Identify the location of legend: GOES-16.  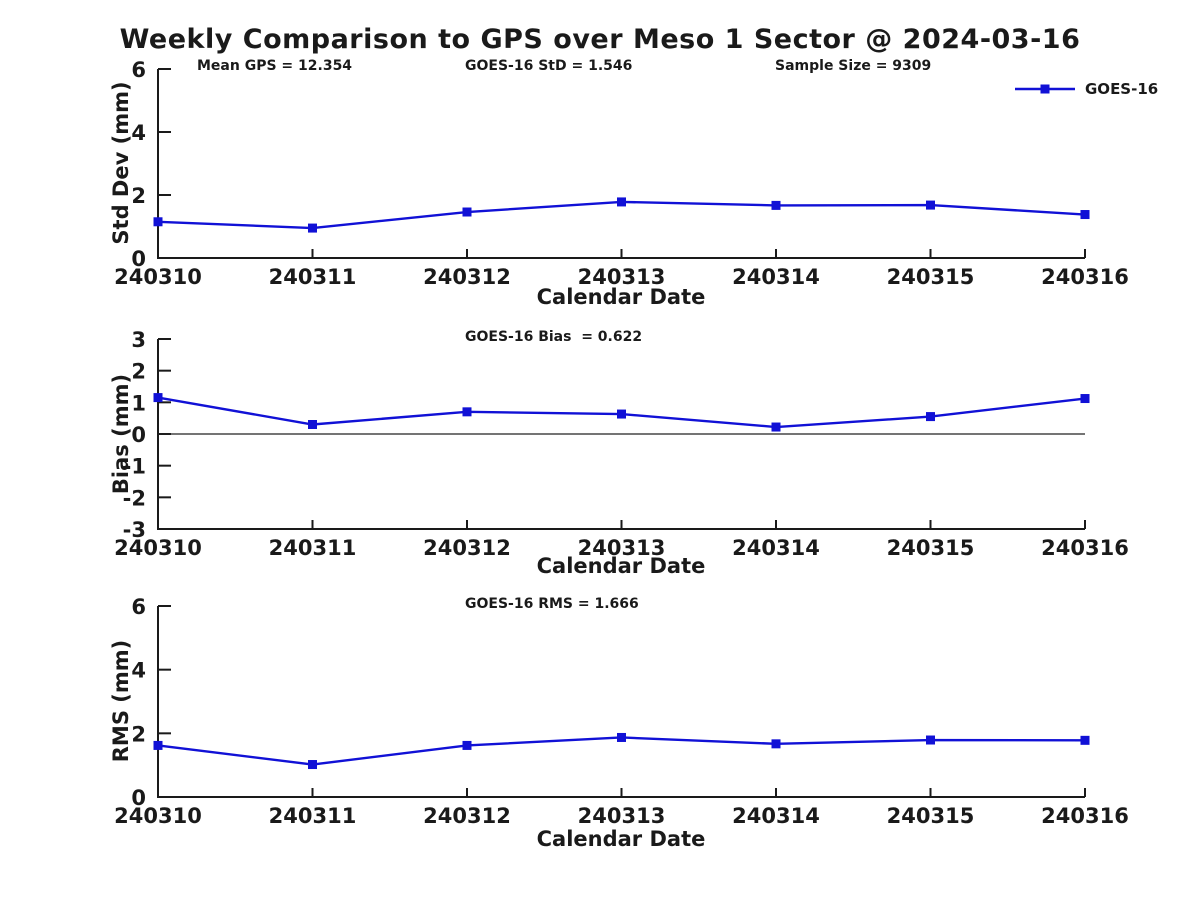
(1086, 89).